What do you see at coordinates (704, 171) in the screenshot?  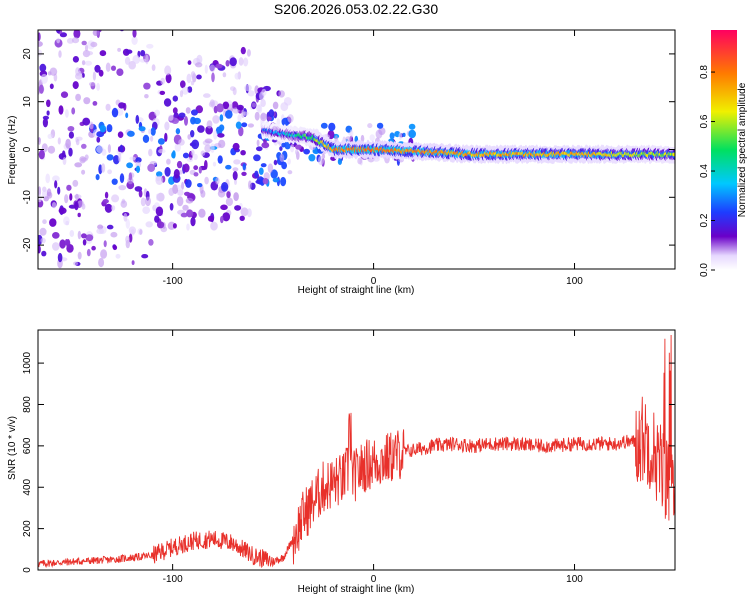 I see `colorbar-tick-label: 0.4` at bounding box center [704, 171].